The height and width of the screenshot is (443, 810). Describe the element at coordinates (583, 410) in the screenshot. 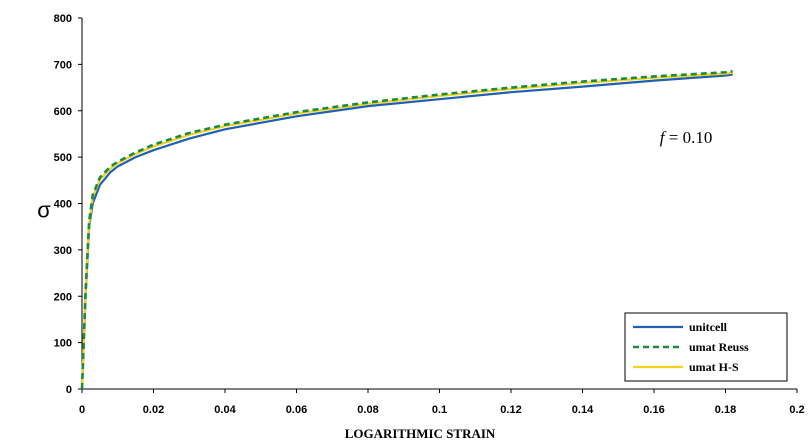

I see `x-tick-label: 0.14` at that location.